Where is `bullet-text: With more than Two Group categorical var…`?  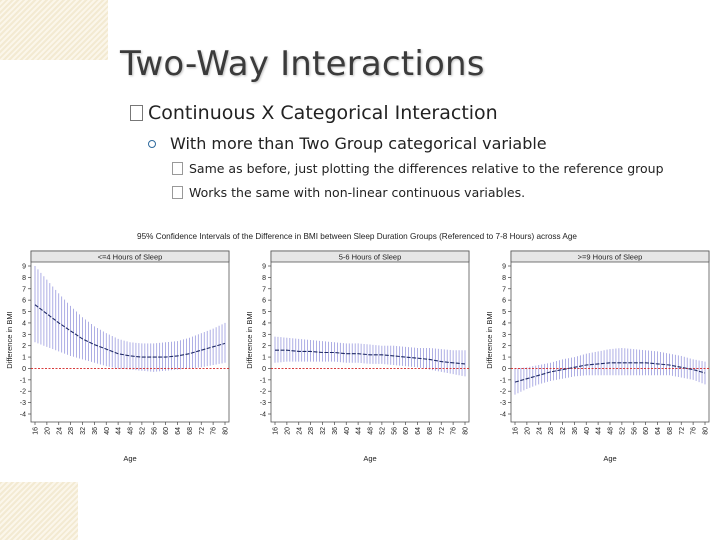
bullet-text: With more than Two Group categorical var… is located at coordinates (358, 143).